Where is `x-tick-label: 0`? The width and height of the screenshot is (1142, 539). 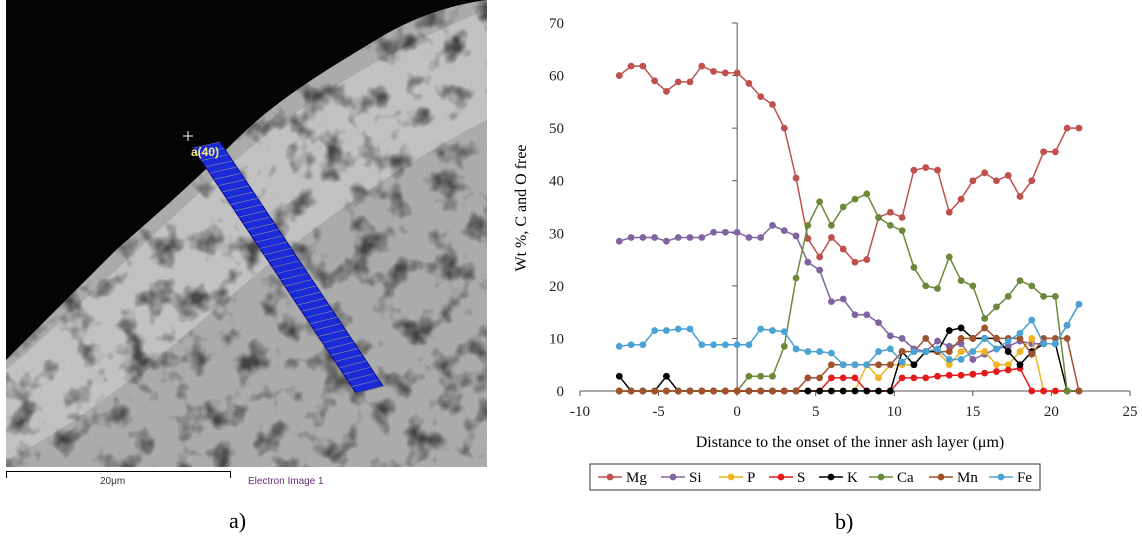
x-tick-label: 0 is located at coordinates (737, 412).